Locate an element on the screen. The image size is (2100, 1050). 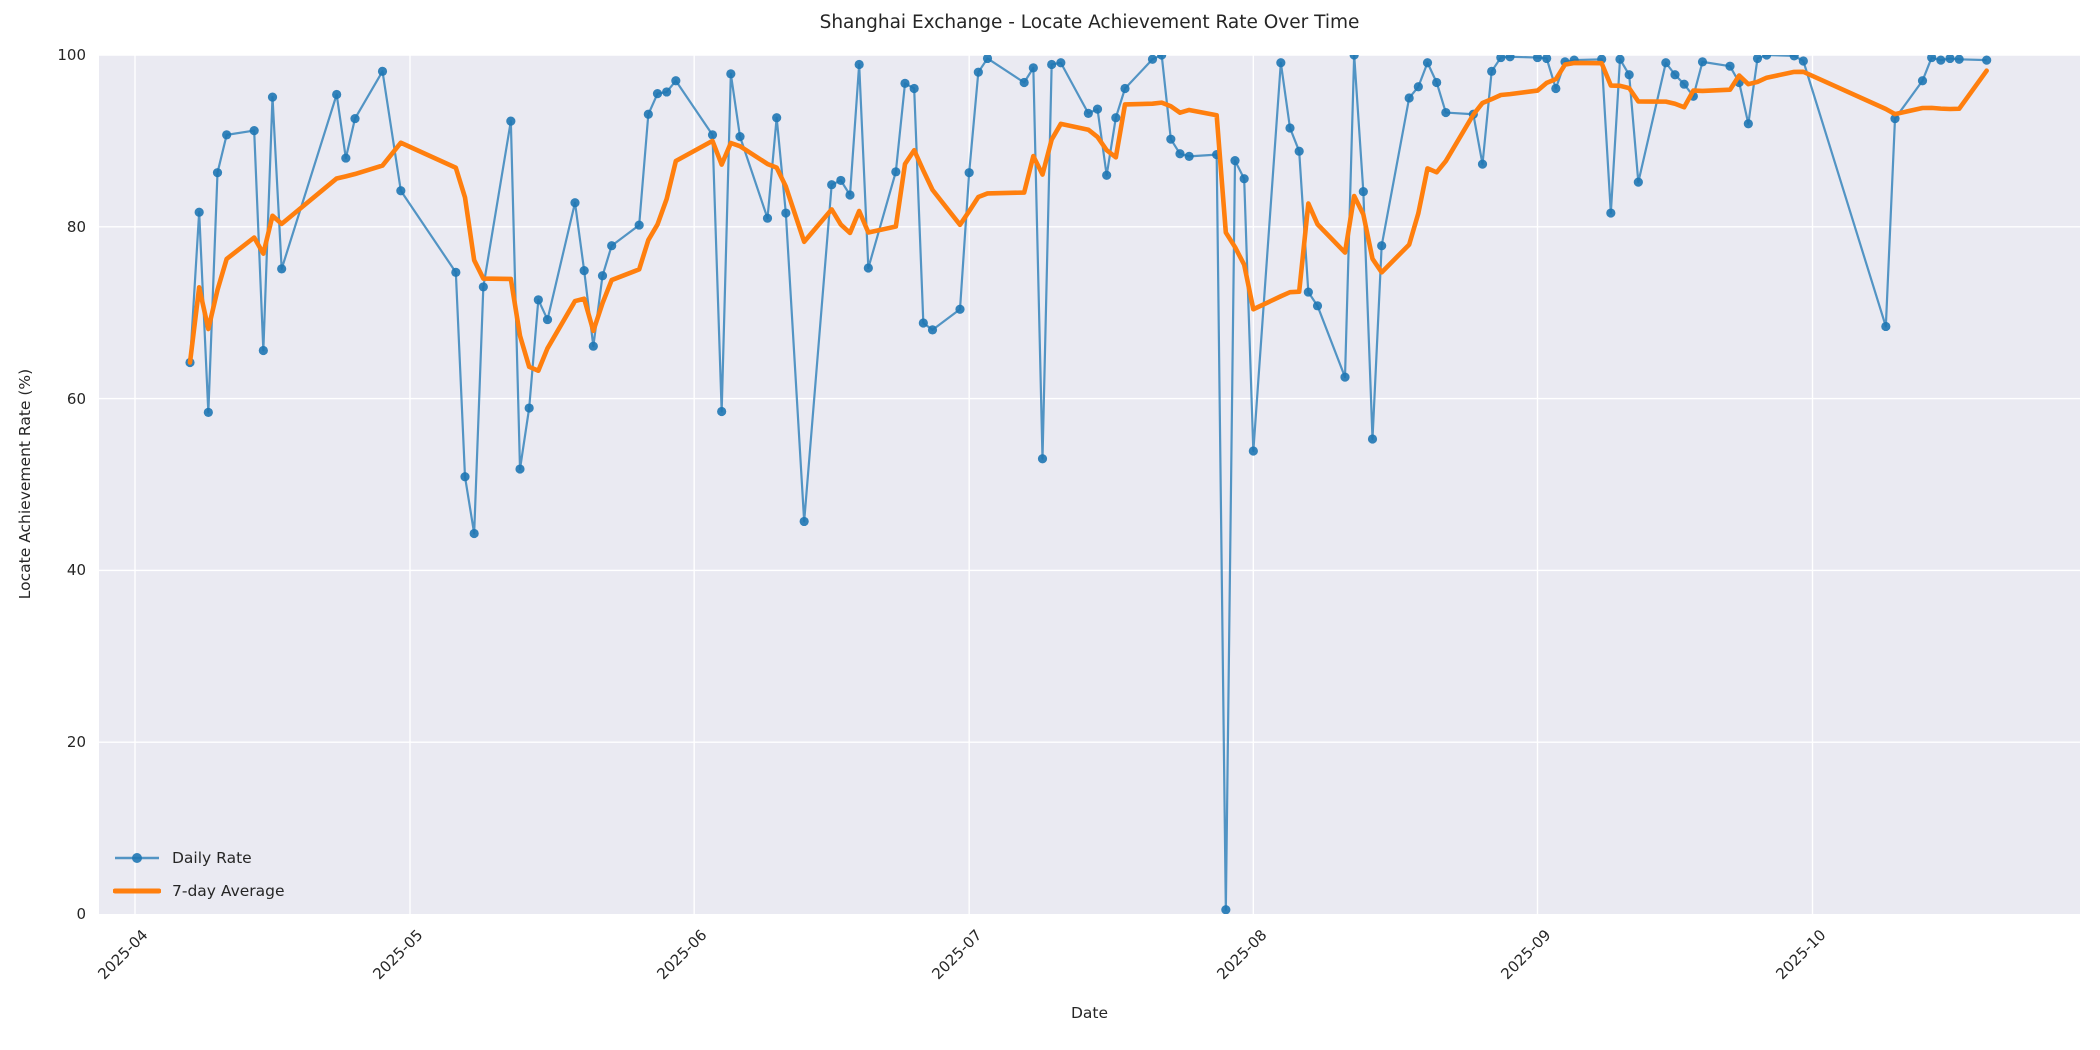
legend: Daily Rate 7-day Average is located at coordinates (199, 874).